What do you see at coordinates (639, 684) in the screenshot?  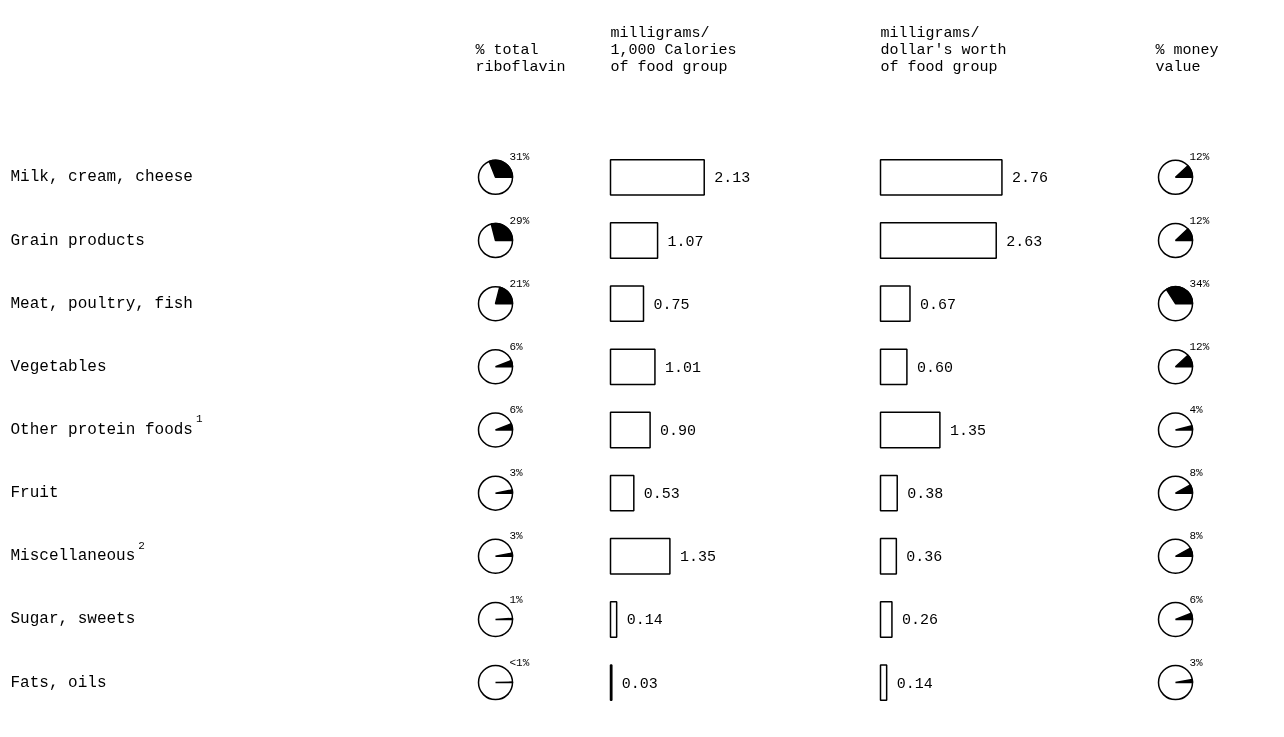 I see `data-label: 0.03` at bounding box center [639, 684].